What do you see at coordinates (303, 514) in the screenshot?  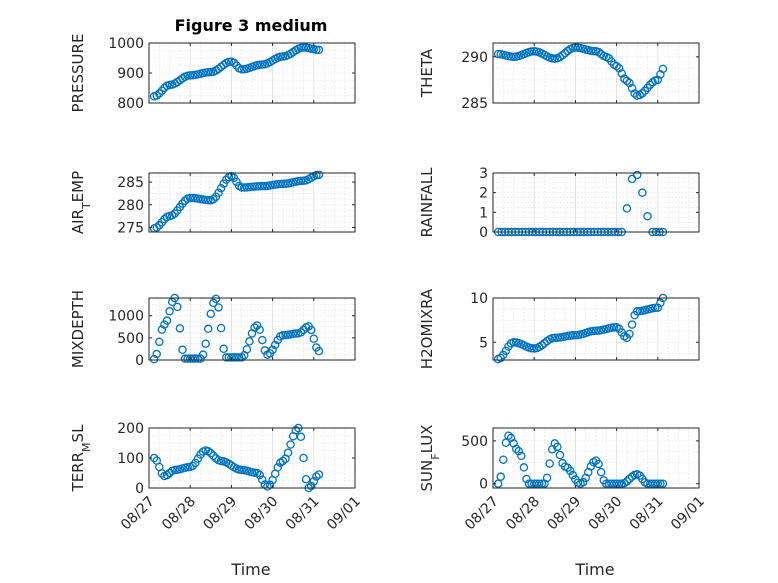 I see `panel-terr-msl-xtick-label: 08/31` at bounding box center [303, 514].